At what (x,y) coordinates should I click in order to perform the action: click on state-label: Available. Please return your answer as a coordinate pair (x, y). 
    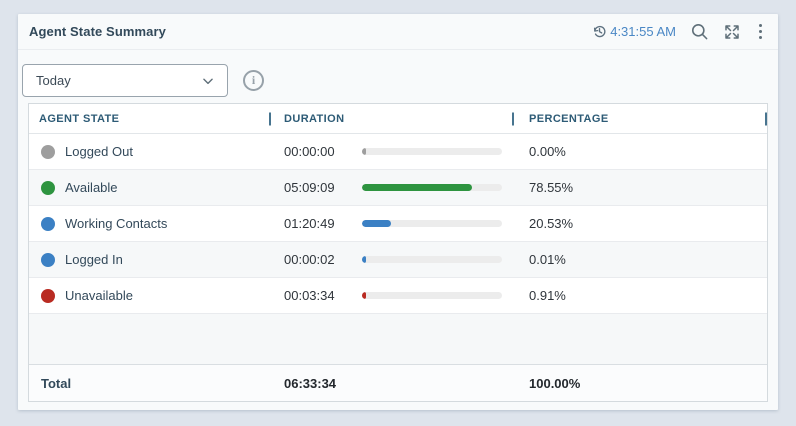
    Looking at the image, I should click on (91, 187).